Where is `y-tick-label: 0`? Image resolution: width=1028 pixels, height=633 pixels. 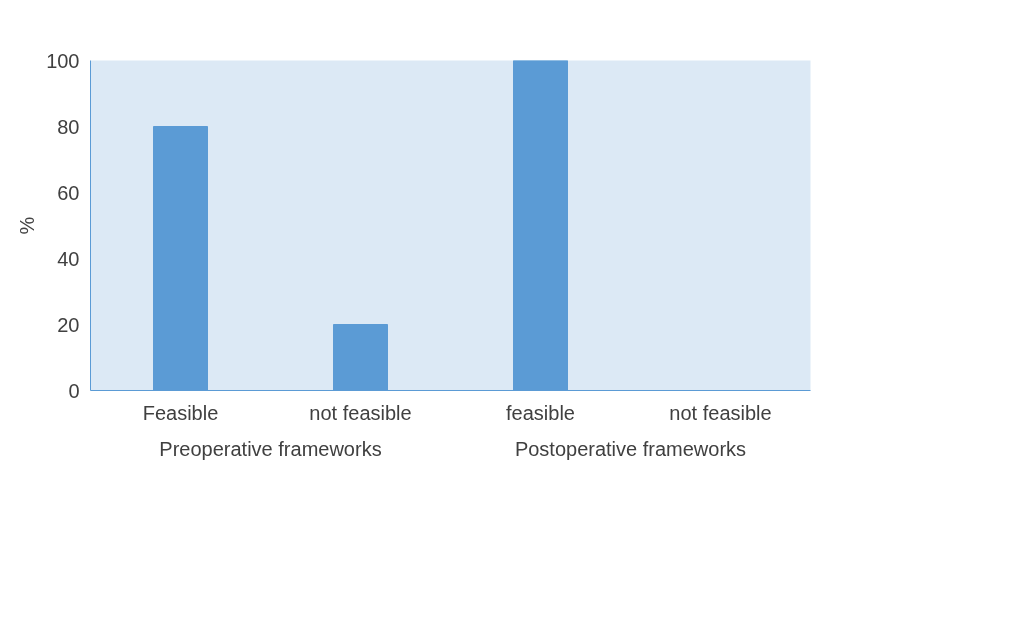
y-tick-label: 0 is located at coordinates (74, 390).